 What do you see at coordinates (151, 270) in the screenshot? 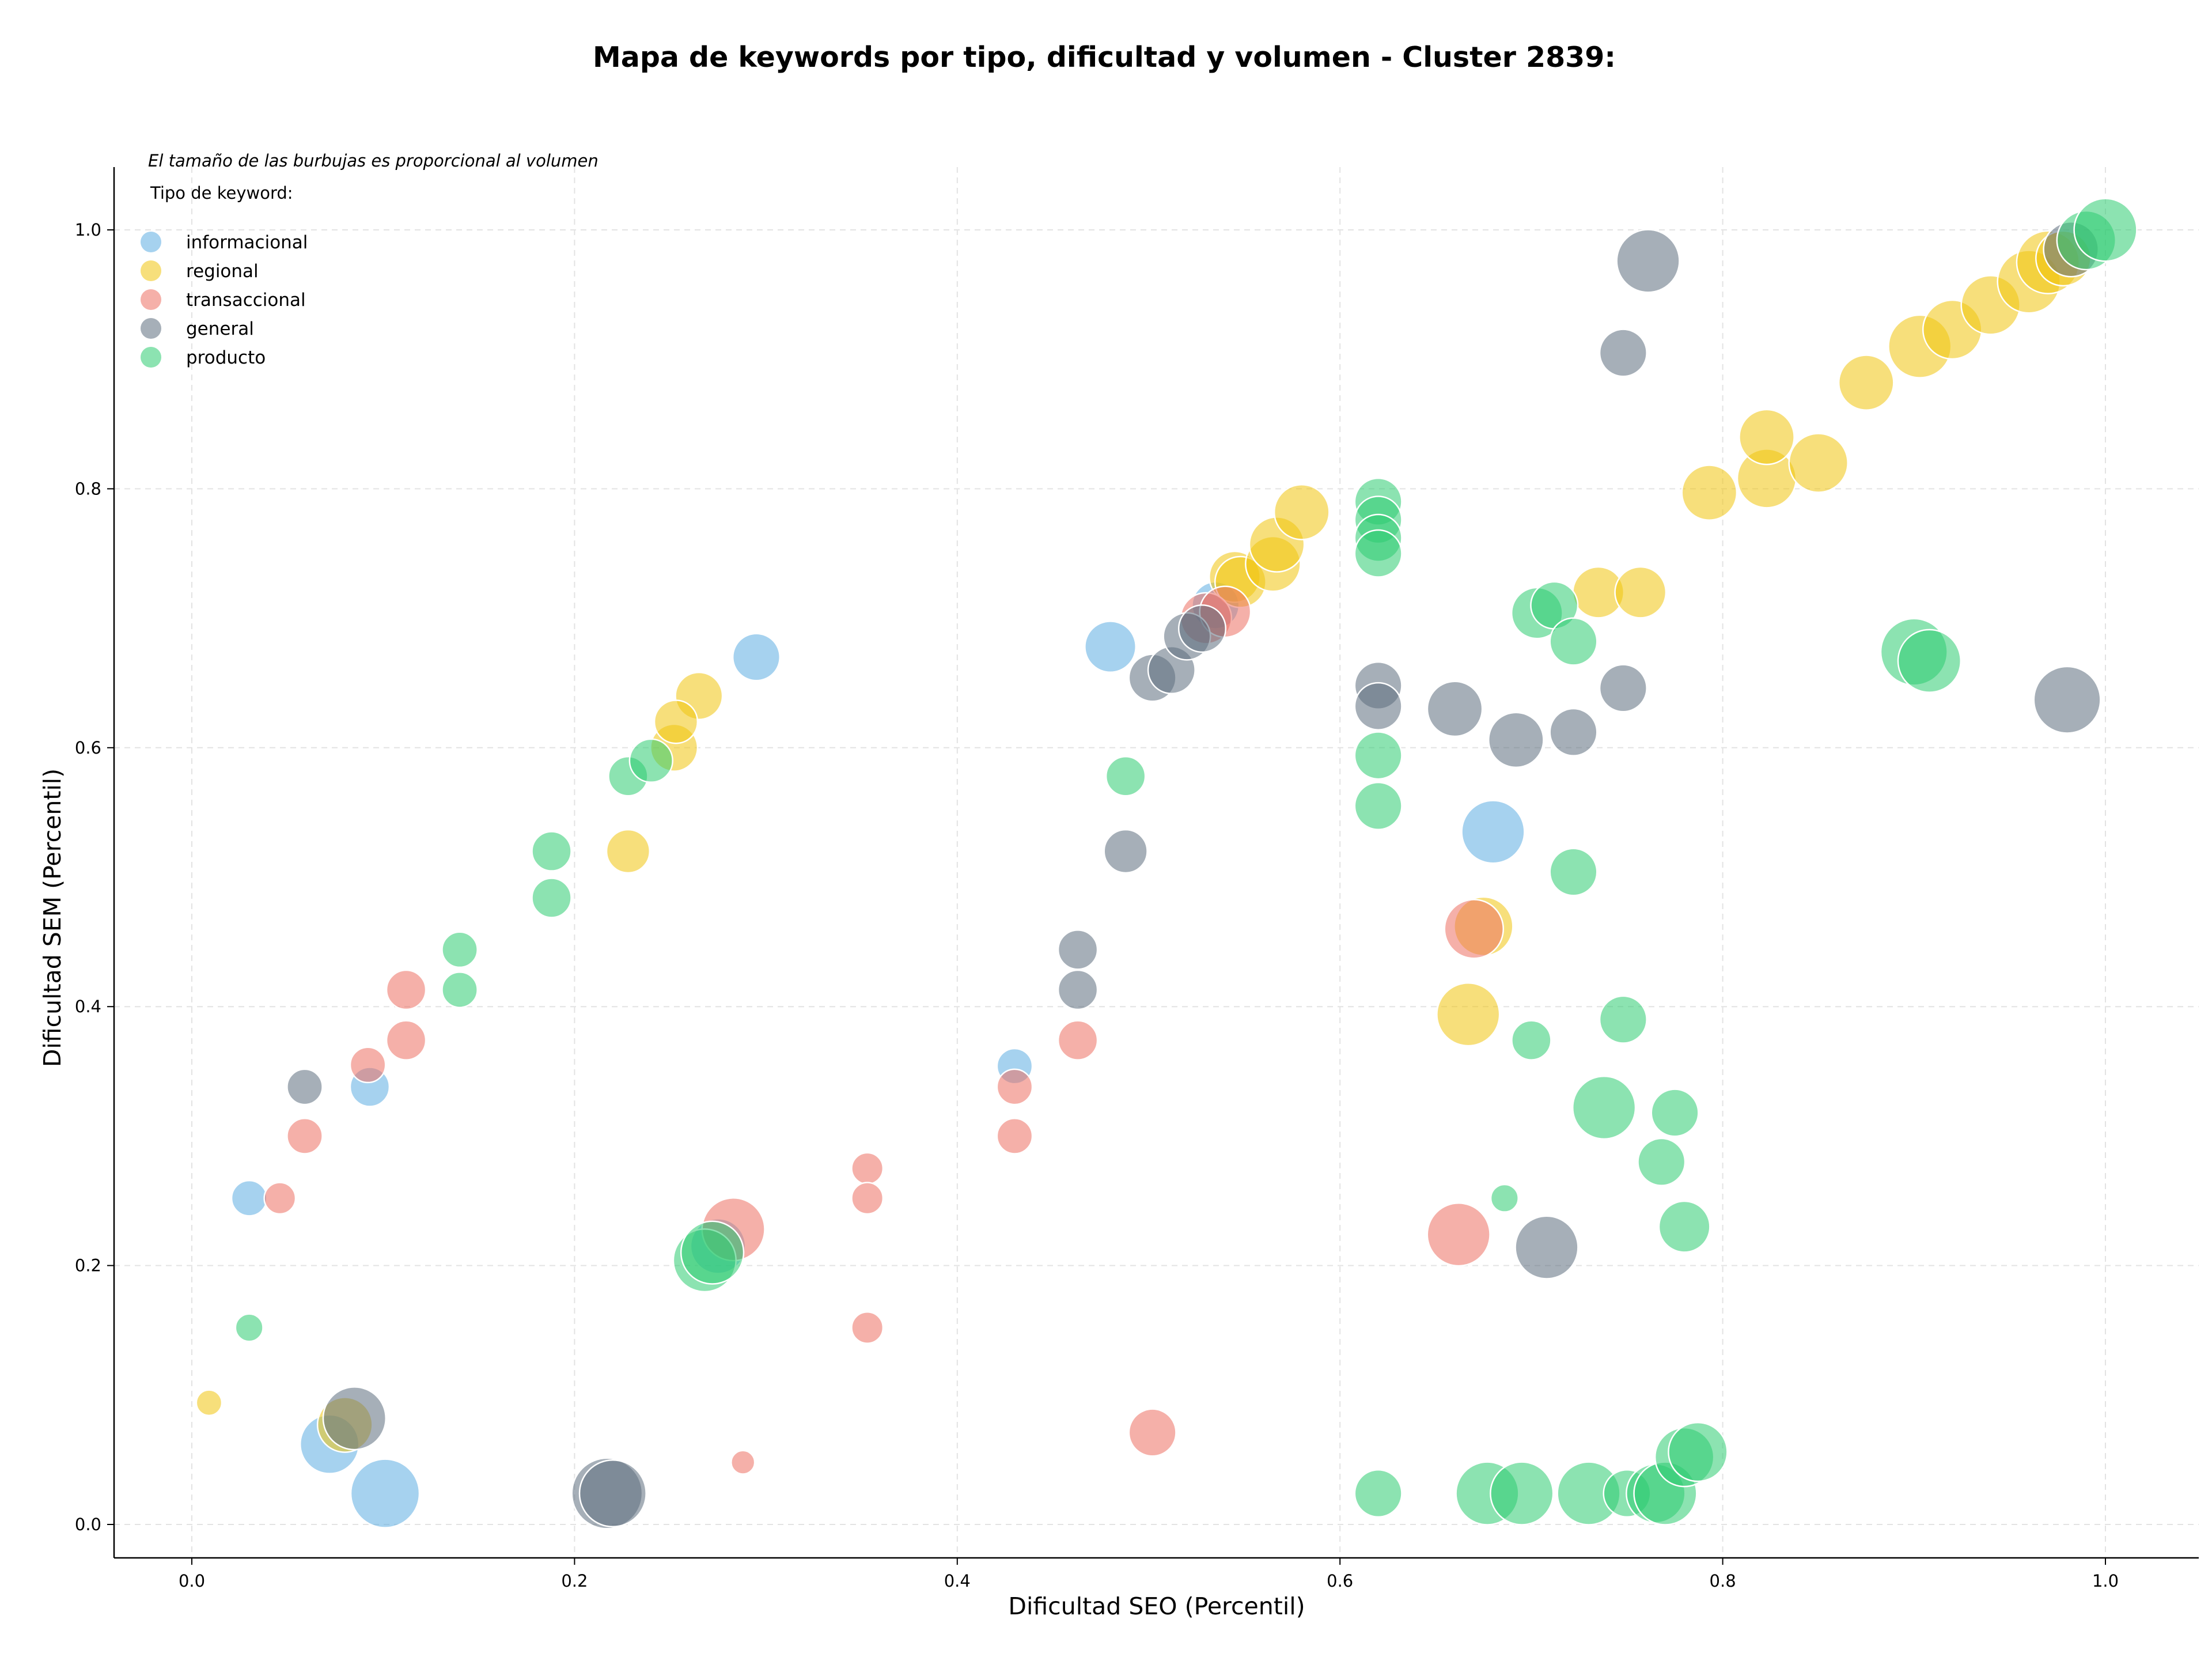
I see `legend-marker-regional` at bounding box center [151, 270].